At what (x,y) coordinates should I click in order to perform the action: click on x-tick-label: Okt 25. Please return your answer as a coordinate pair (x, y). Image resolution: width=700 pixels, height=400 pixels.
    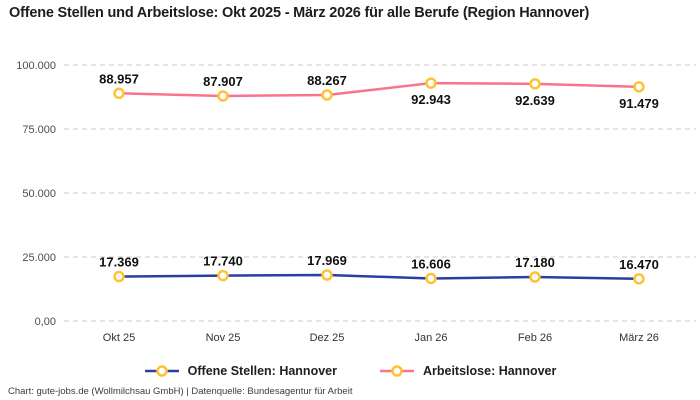
    Looking at the image, I should click on (119, 338).